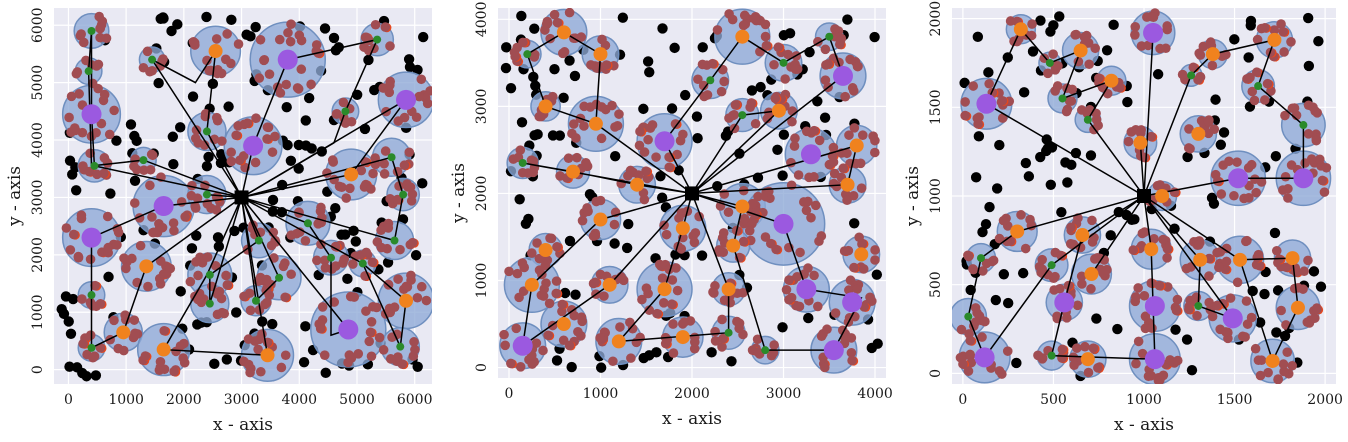  What do you see at coordinates (936, 108) in the screenshot?
I see `y-tick-label: 1500` at bounding box center [936, 108].